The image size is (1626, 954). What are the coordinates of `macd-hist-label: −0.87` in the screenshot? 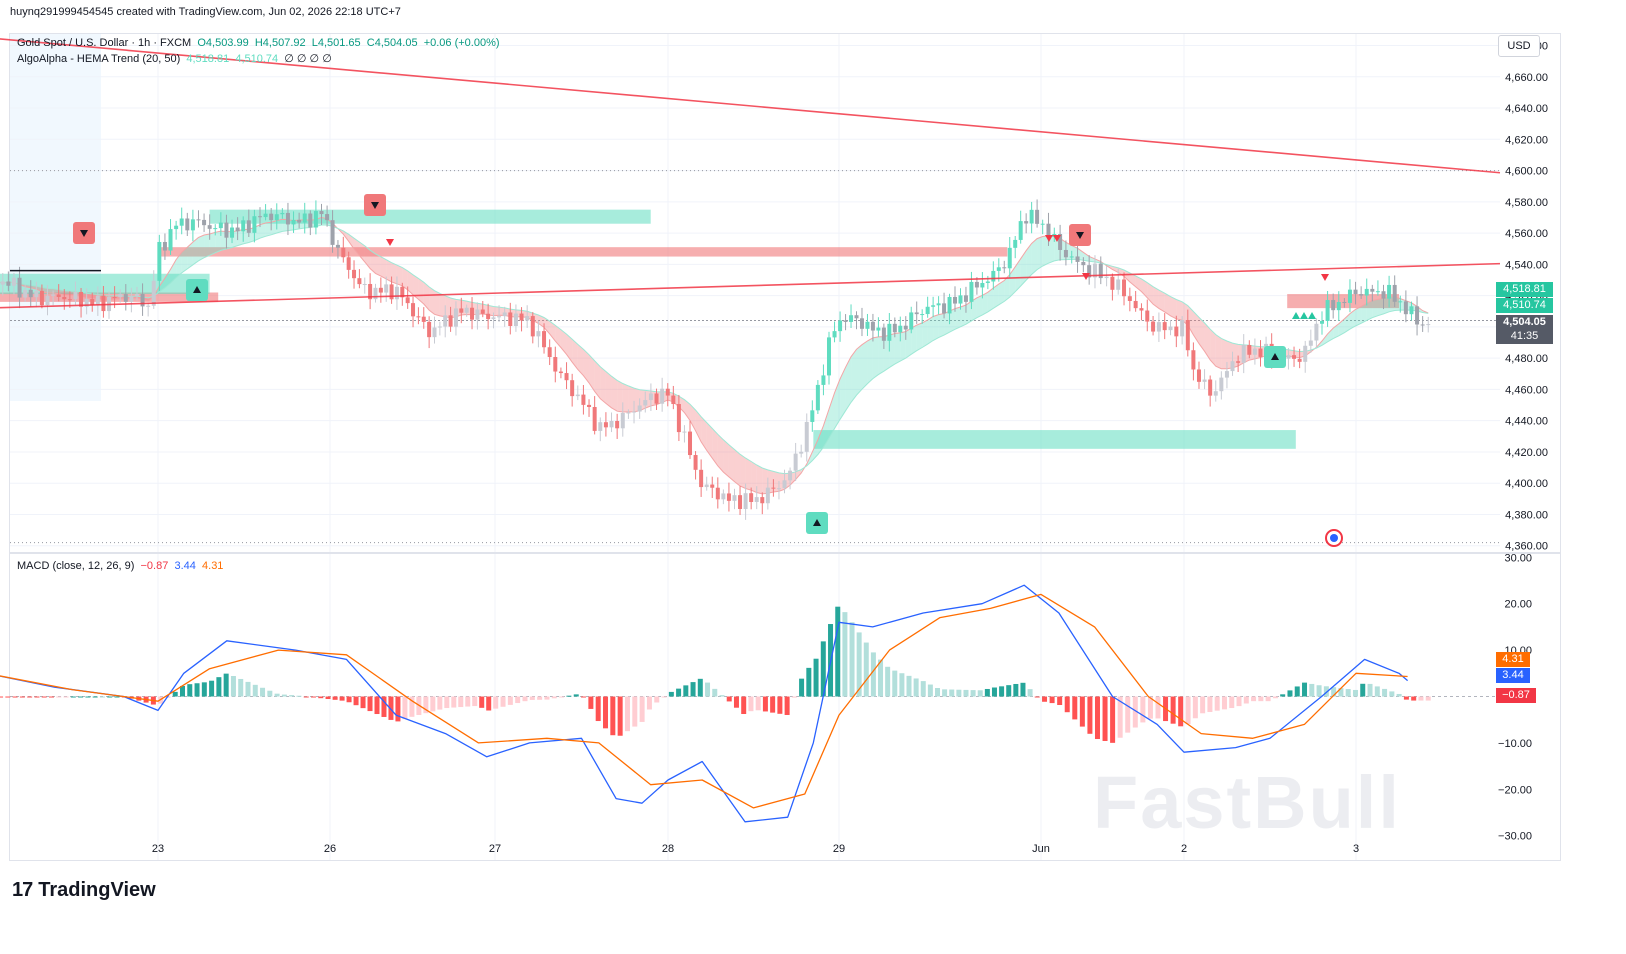 It's located at (1516, 695).